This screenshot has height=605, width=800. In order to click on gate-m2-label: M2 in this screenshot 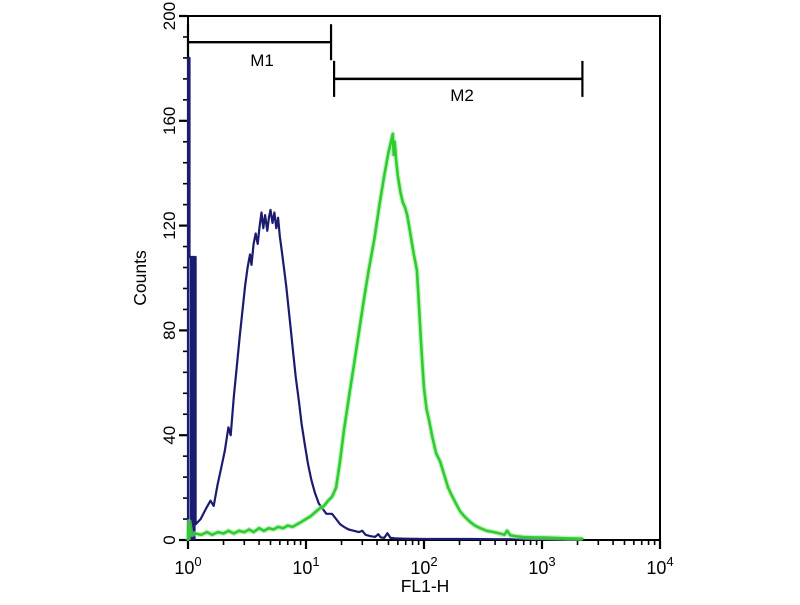, I will do `click(462, 95)`.